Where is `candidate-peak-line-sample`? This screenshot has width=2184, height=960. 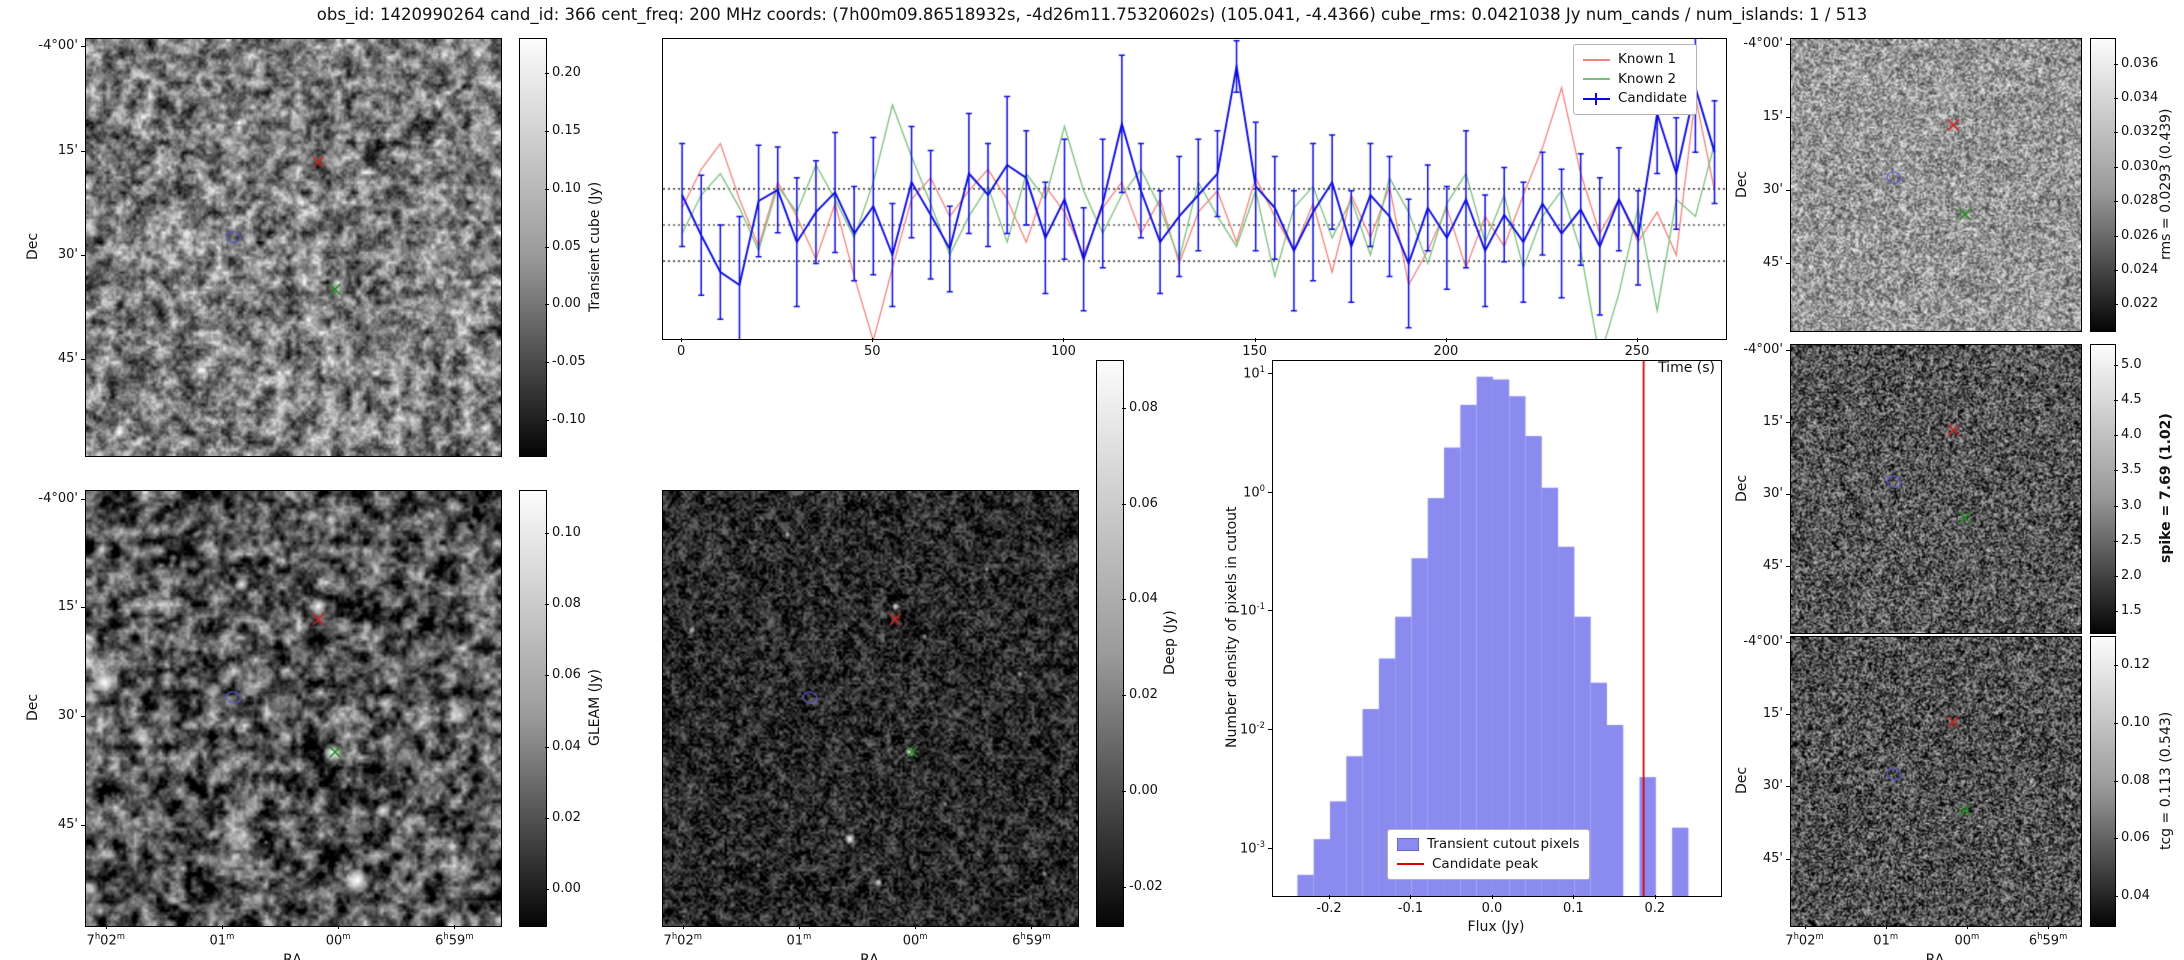
candidate-peak-line-sample is located at coordinates (1410, 864).